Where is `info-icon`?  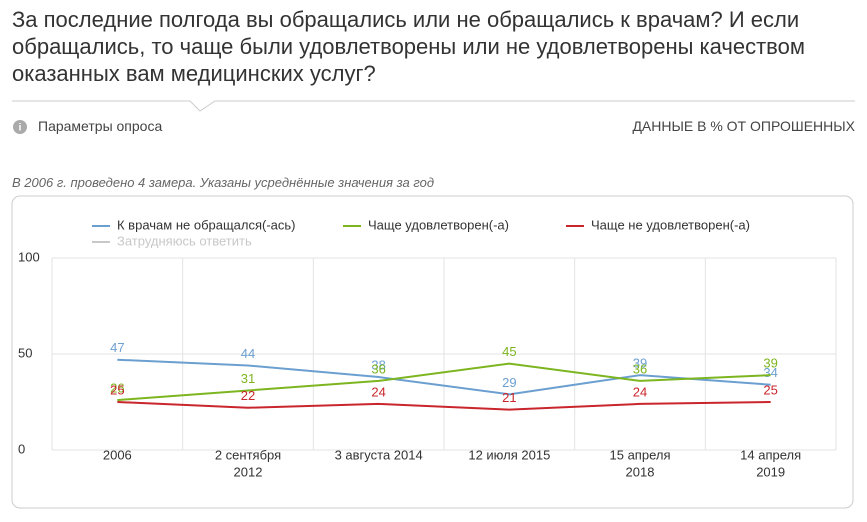 info-icon is located at coordinates (20, 127).